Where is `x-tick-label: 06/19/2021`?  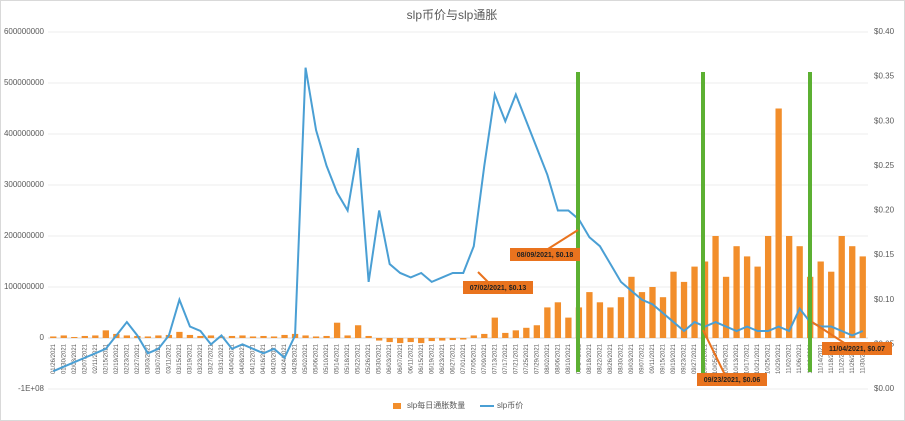
x-tick-label: 06/19/2021 is located at coordinates (432, 358).